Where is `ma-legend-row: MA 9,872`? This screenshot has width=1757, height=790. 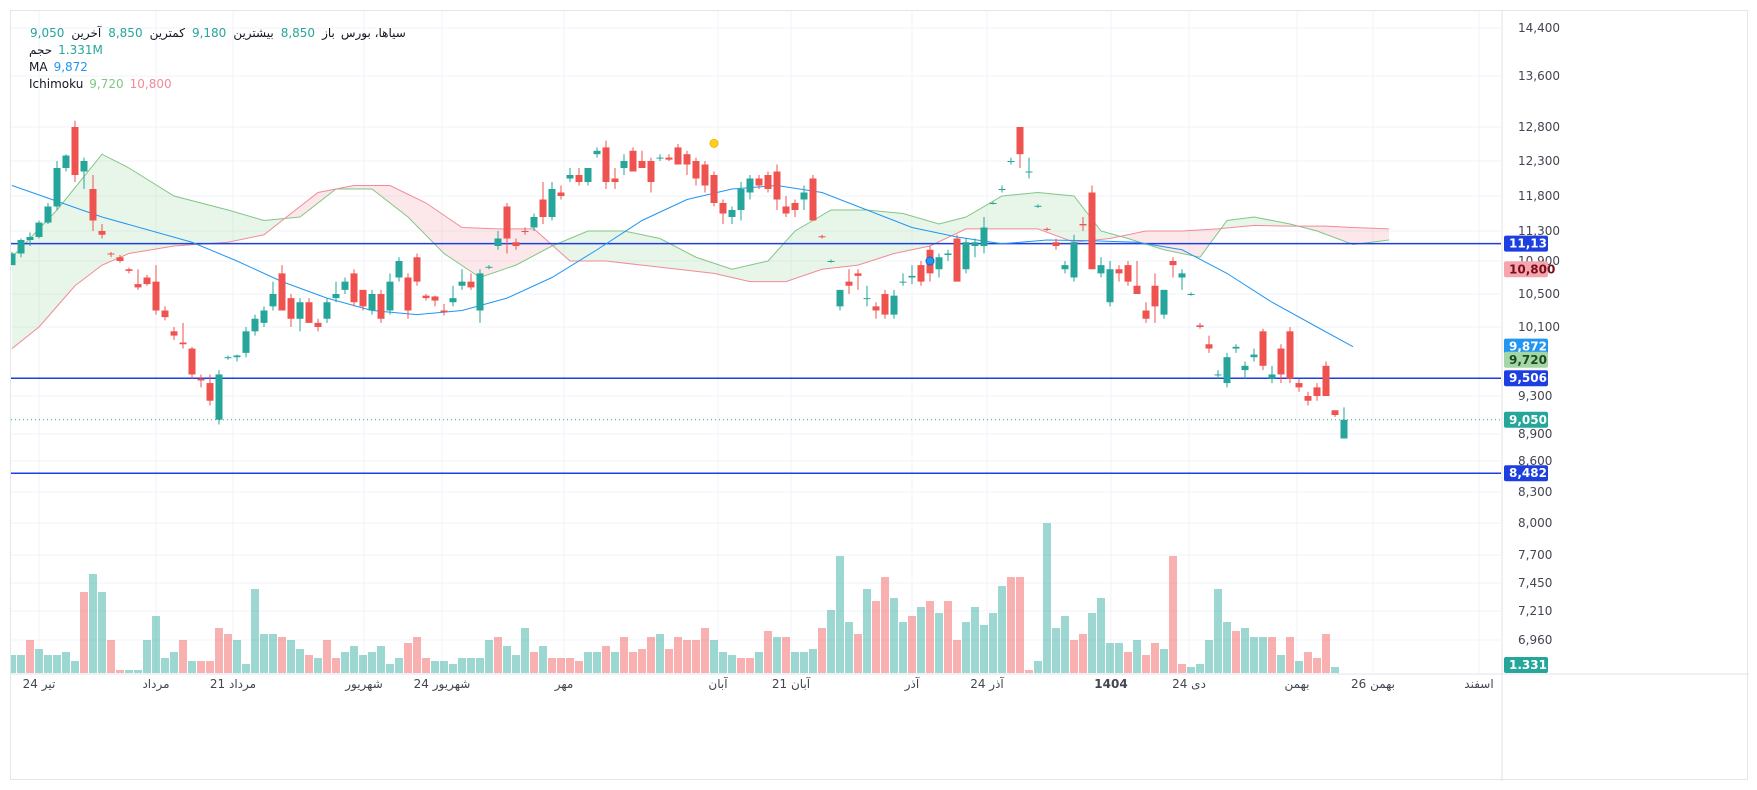 ma-legend-row: MA 9,872 is located at coordinates (217, 67).